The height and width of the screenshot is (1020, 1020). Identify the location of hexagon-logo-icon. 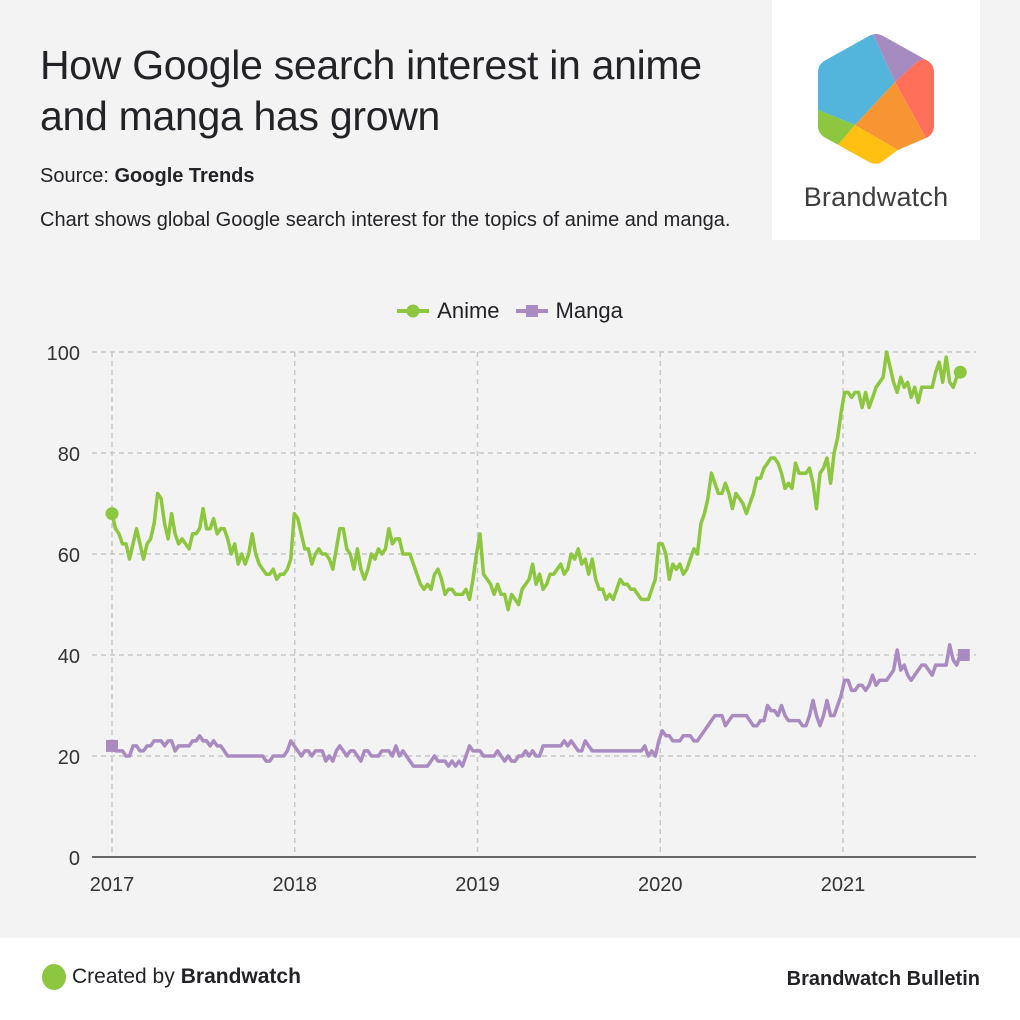
(876, 99).